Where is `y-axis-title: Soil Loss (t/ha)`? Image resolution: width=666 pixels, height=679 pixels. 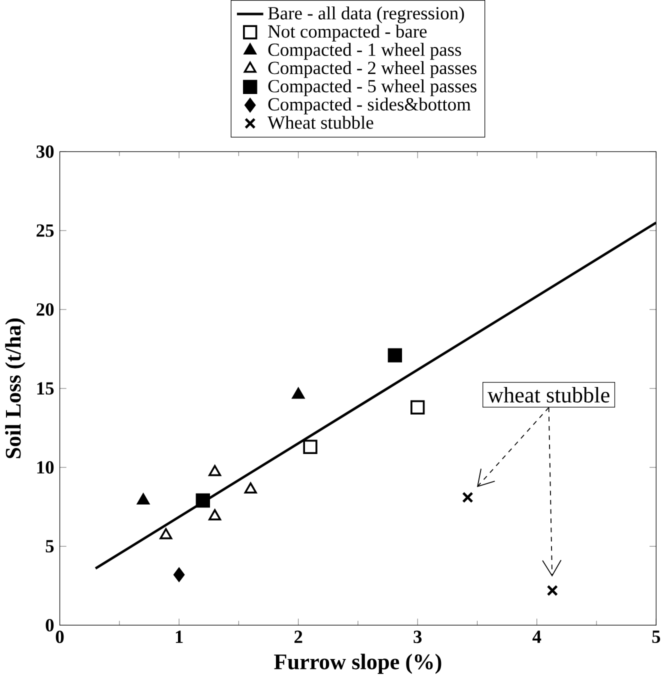 y-axis-title: Soil Loss (t/ha) is located at coordinates (15, 388).